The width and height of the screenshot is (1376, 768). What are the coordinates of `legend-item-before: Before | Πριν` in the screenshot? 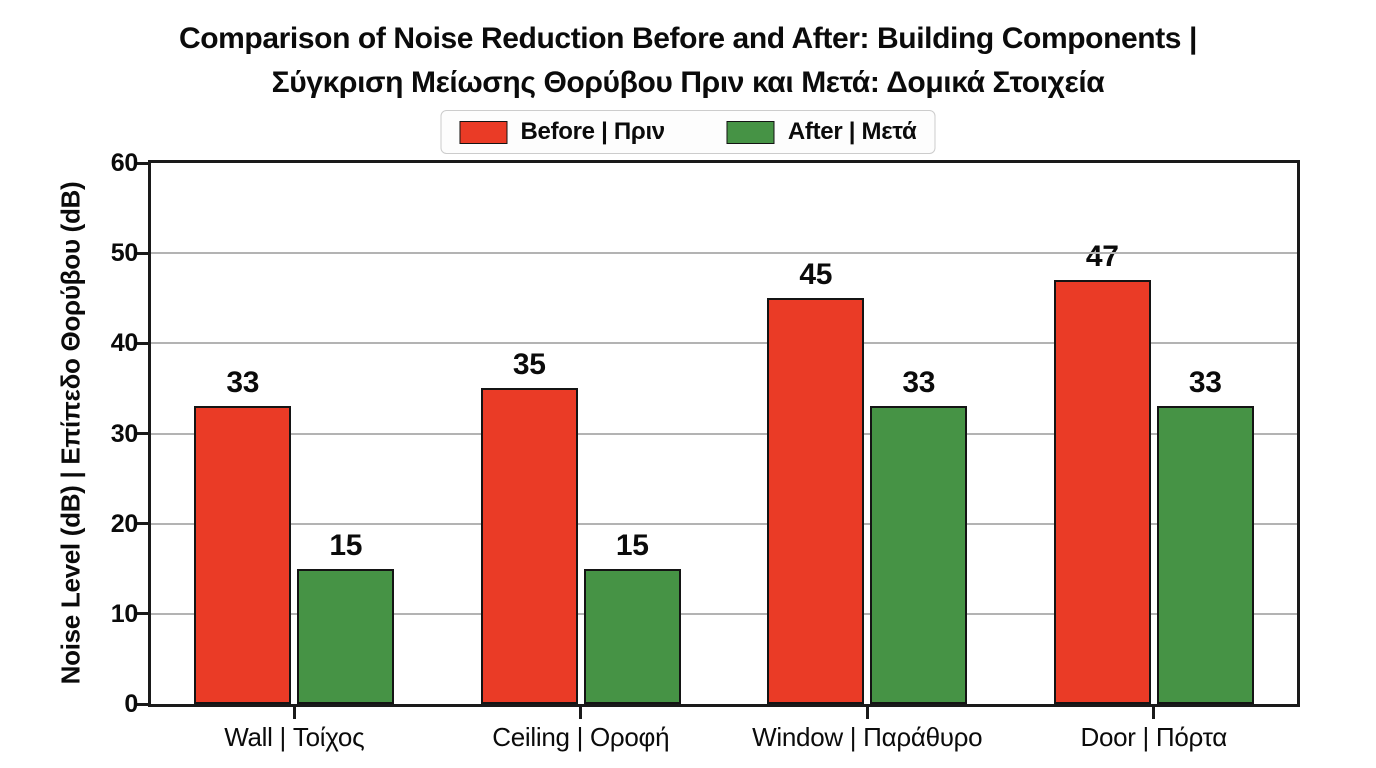 It's located at (562, 132).